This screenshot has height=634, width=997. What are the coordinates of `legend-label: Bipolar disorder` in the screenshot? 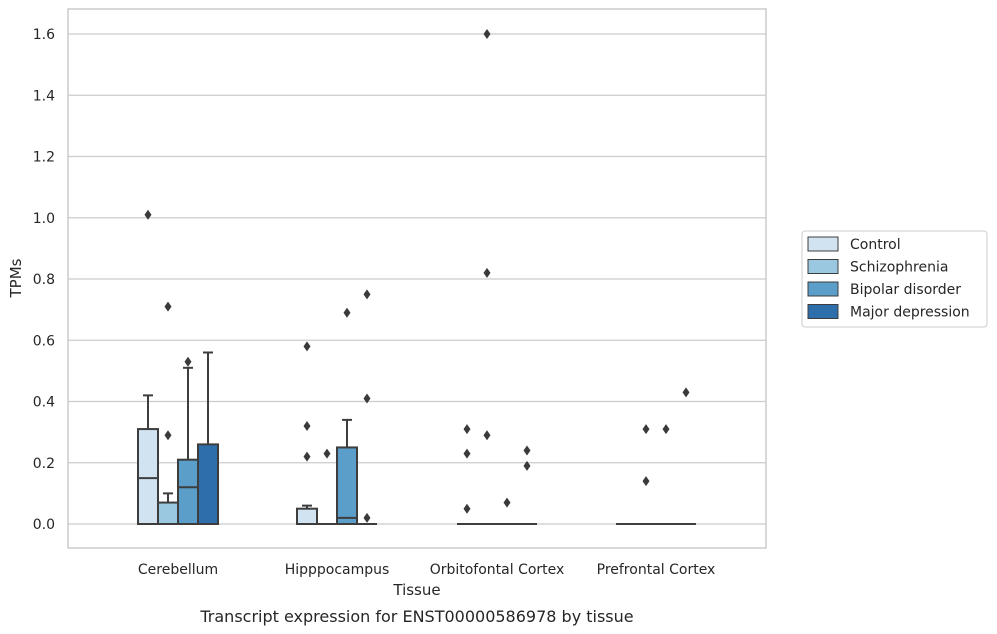 It's located at (905, 290).